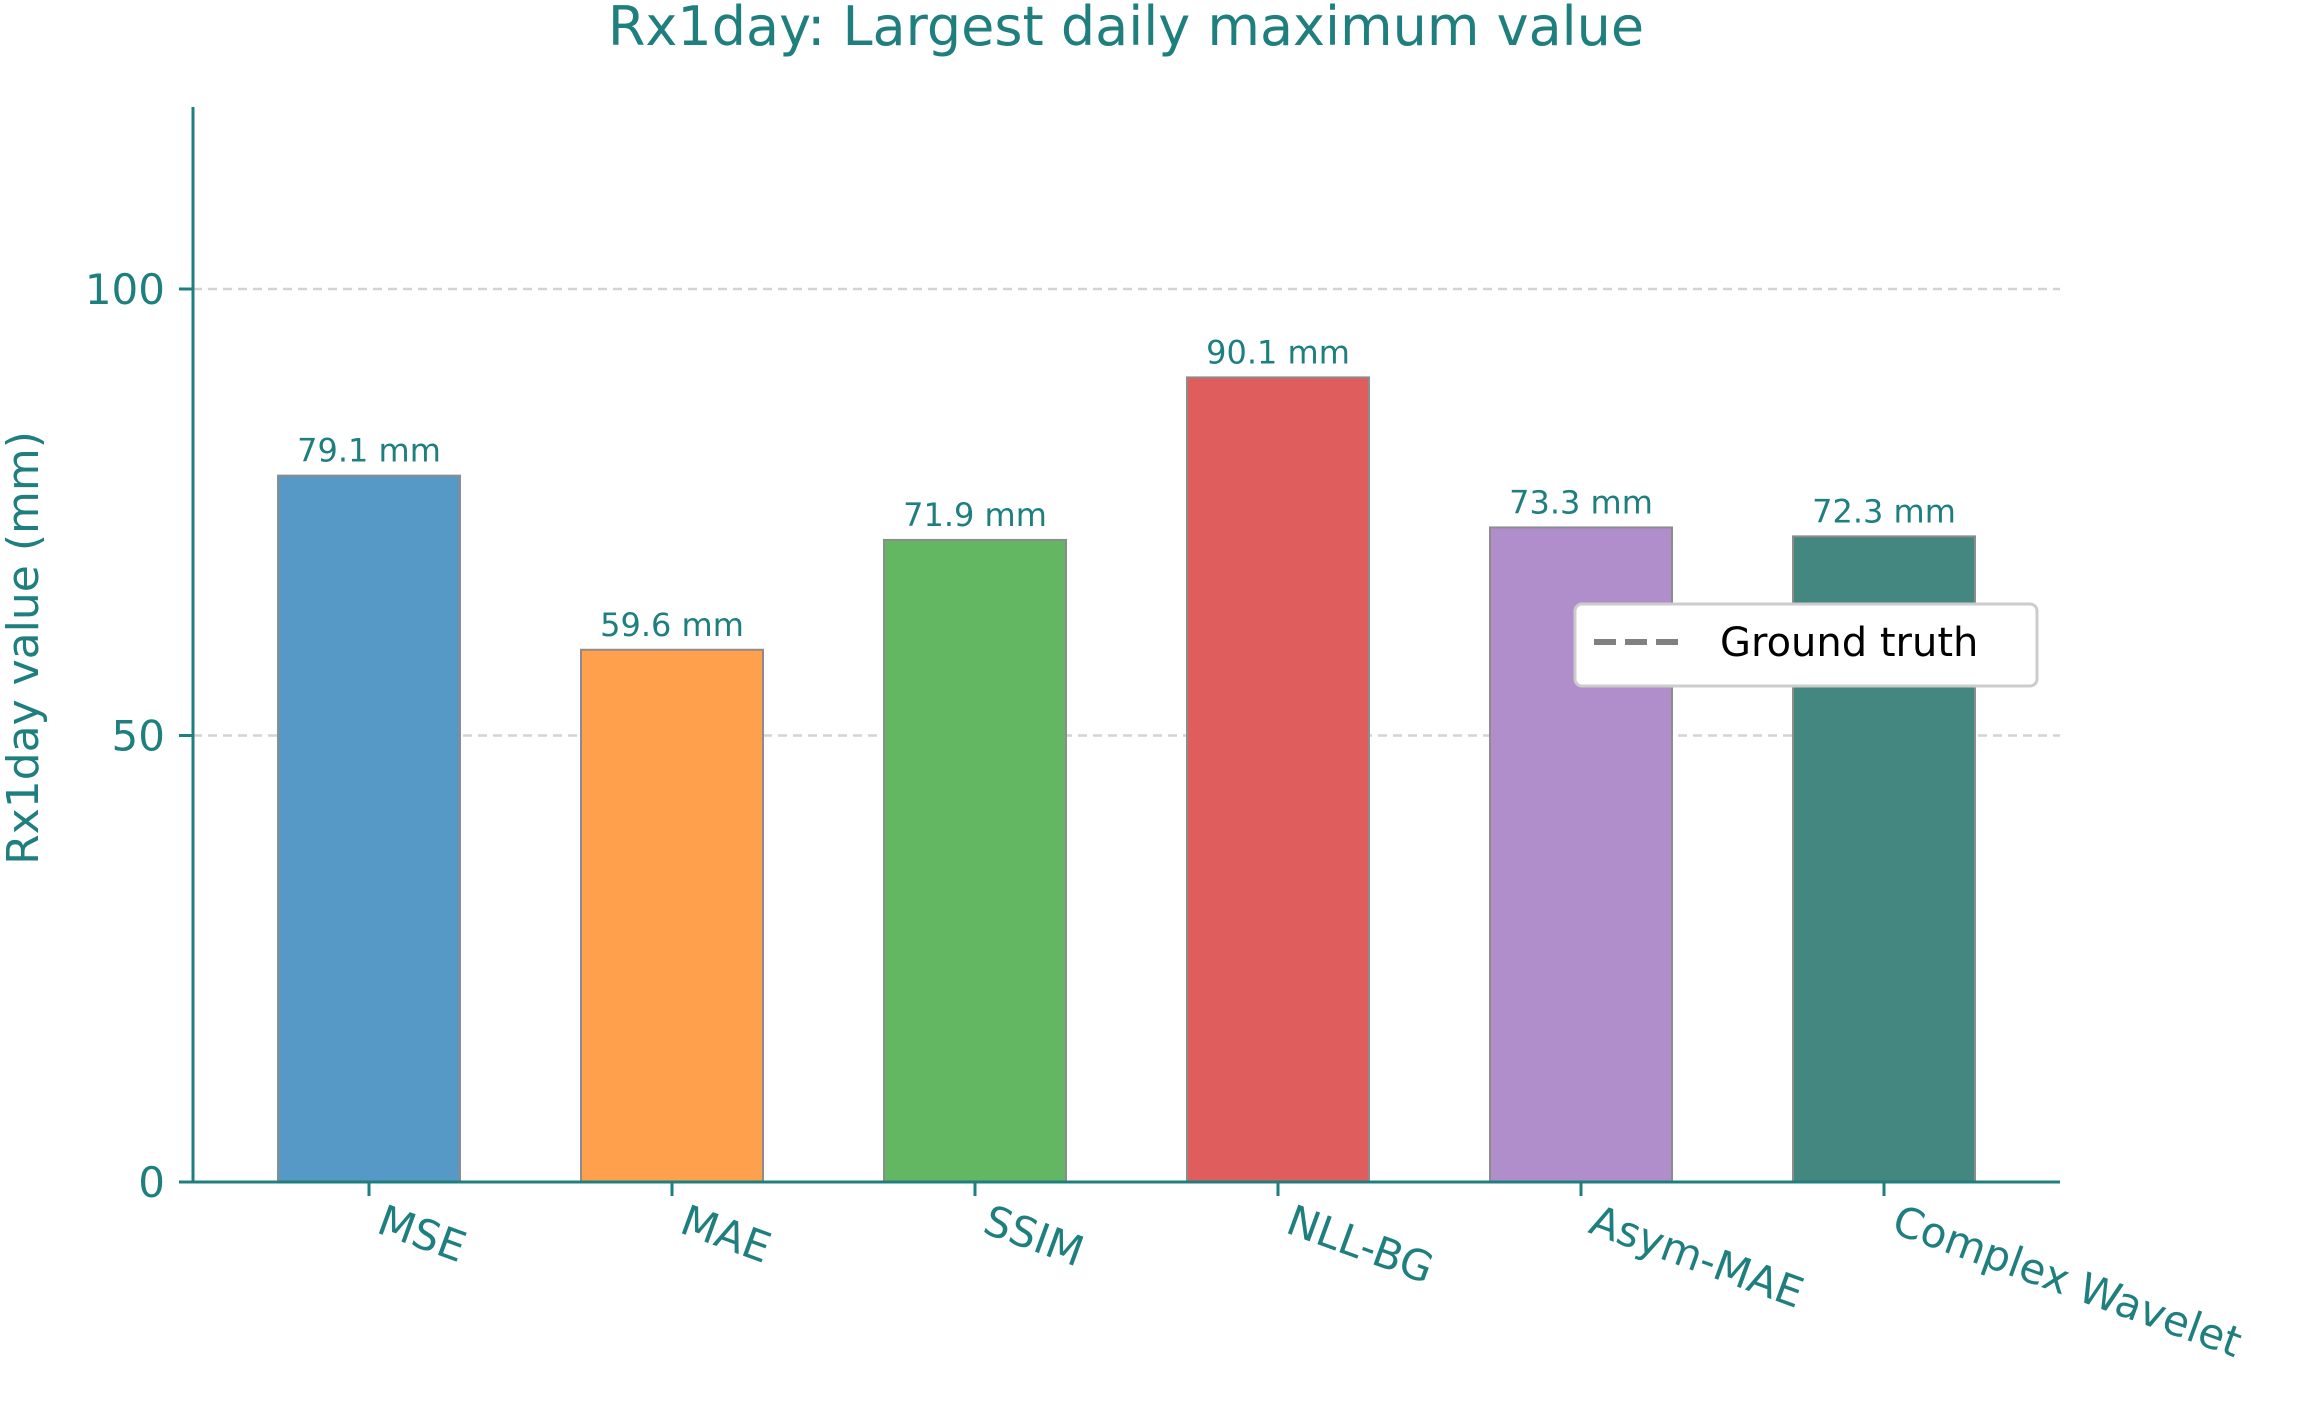 The height and width of the screenshot is (1403, 2307). I want to click on data-label-ssim: 71.9 mm, so click(975, 515).